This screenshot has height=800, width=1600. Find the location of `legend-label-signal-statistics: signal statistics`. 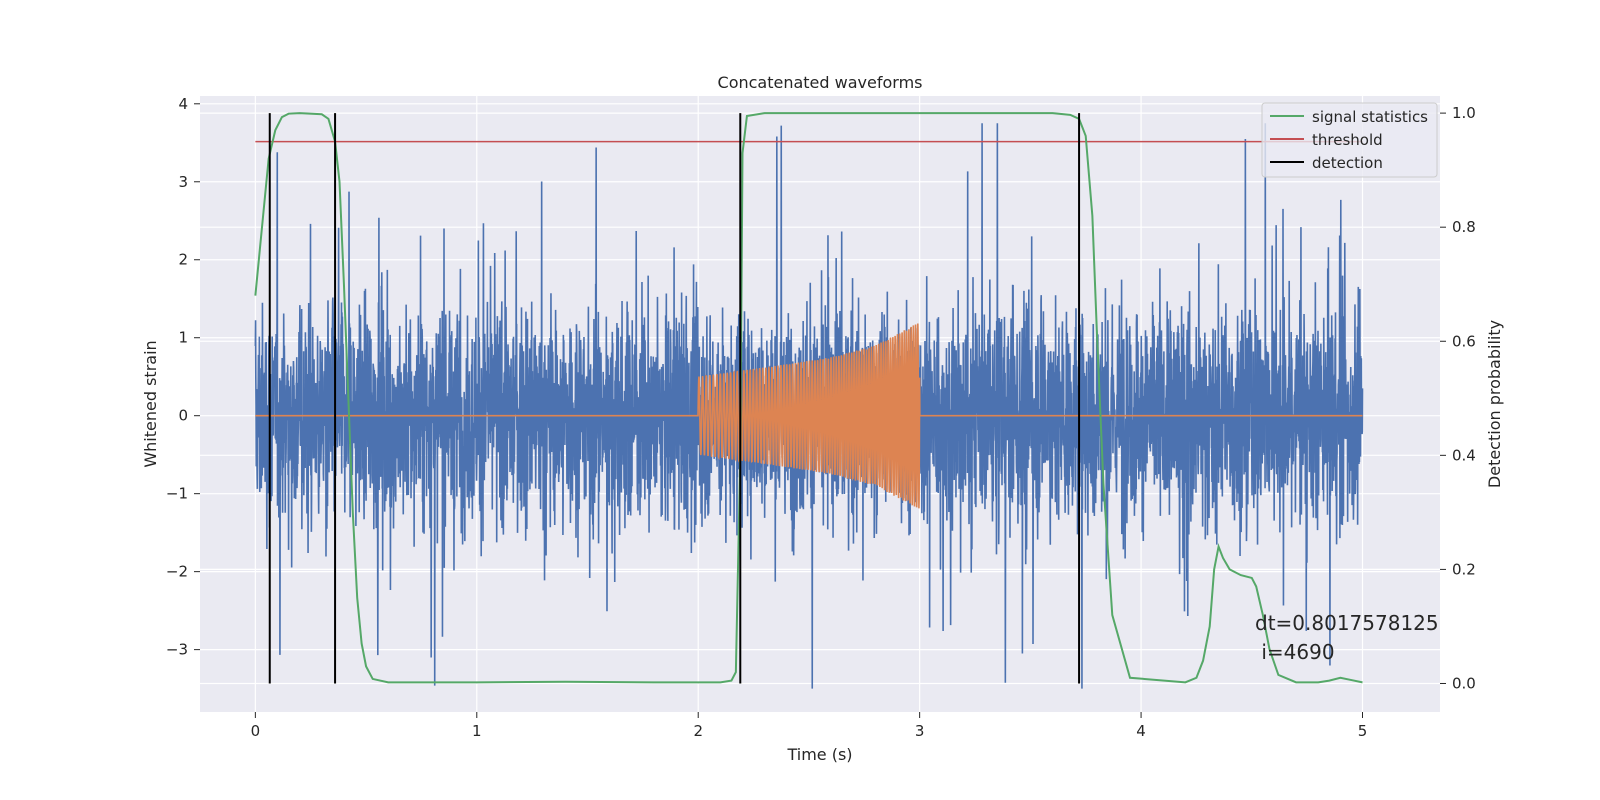

legend-label-signal-statistics: signal statistics is located at coordinates (1370, 117).